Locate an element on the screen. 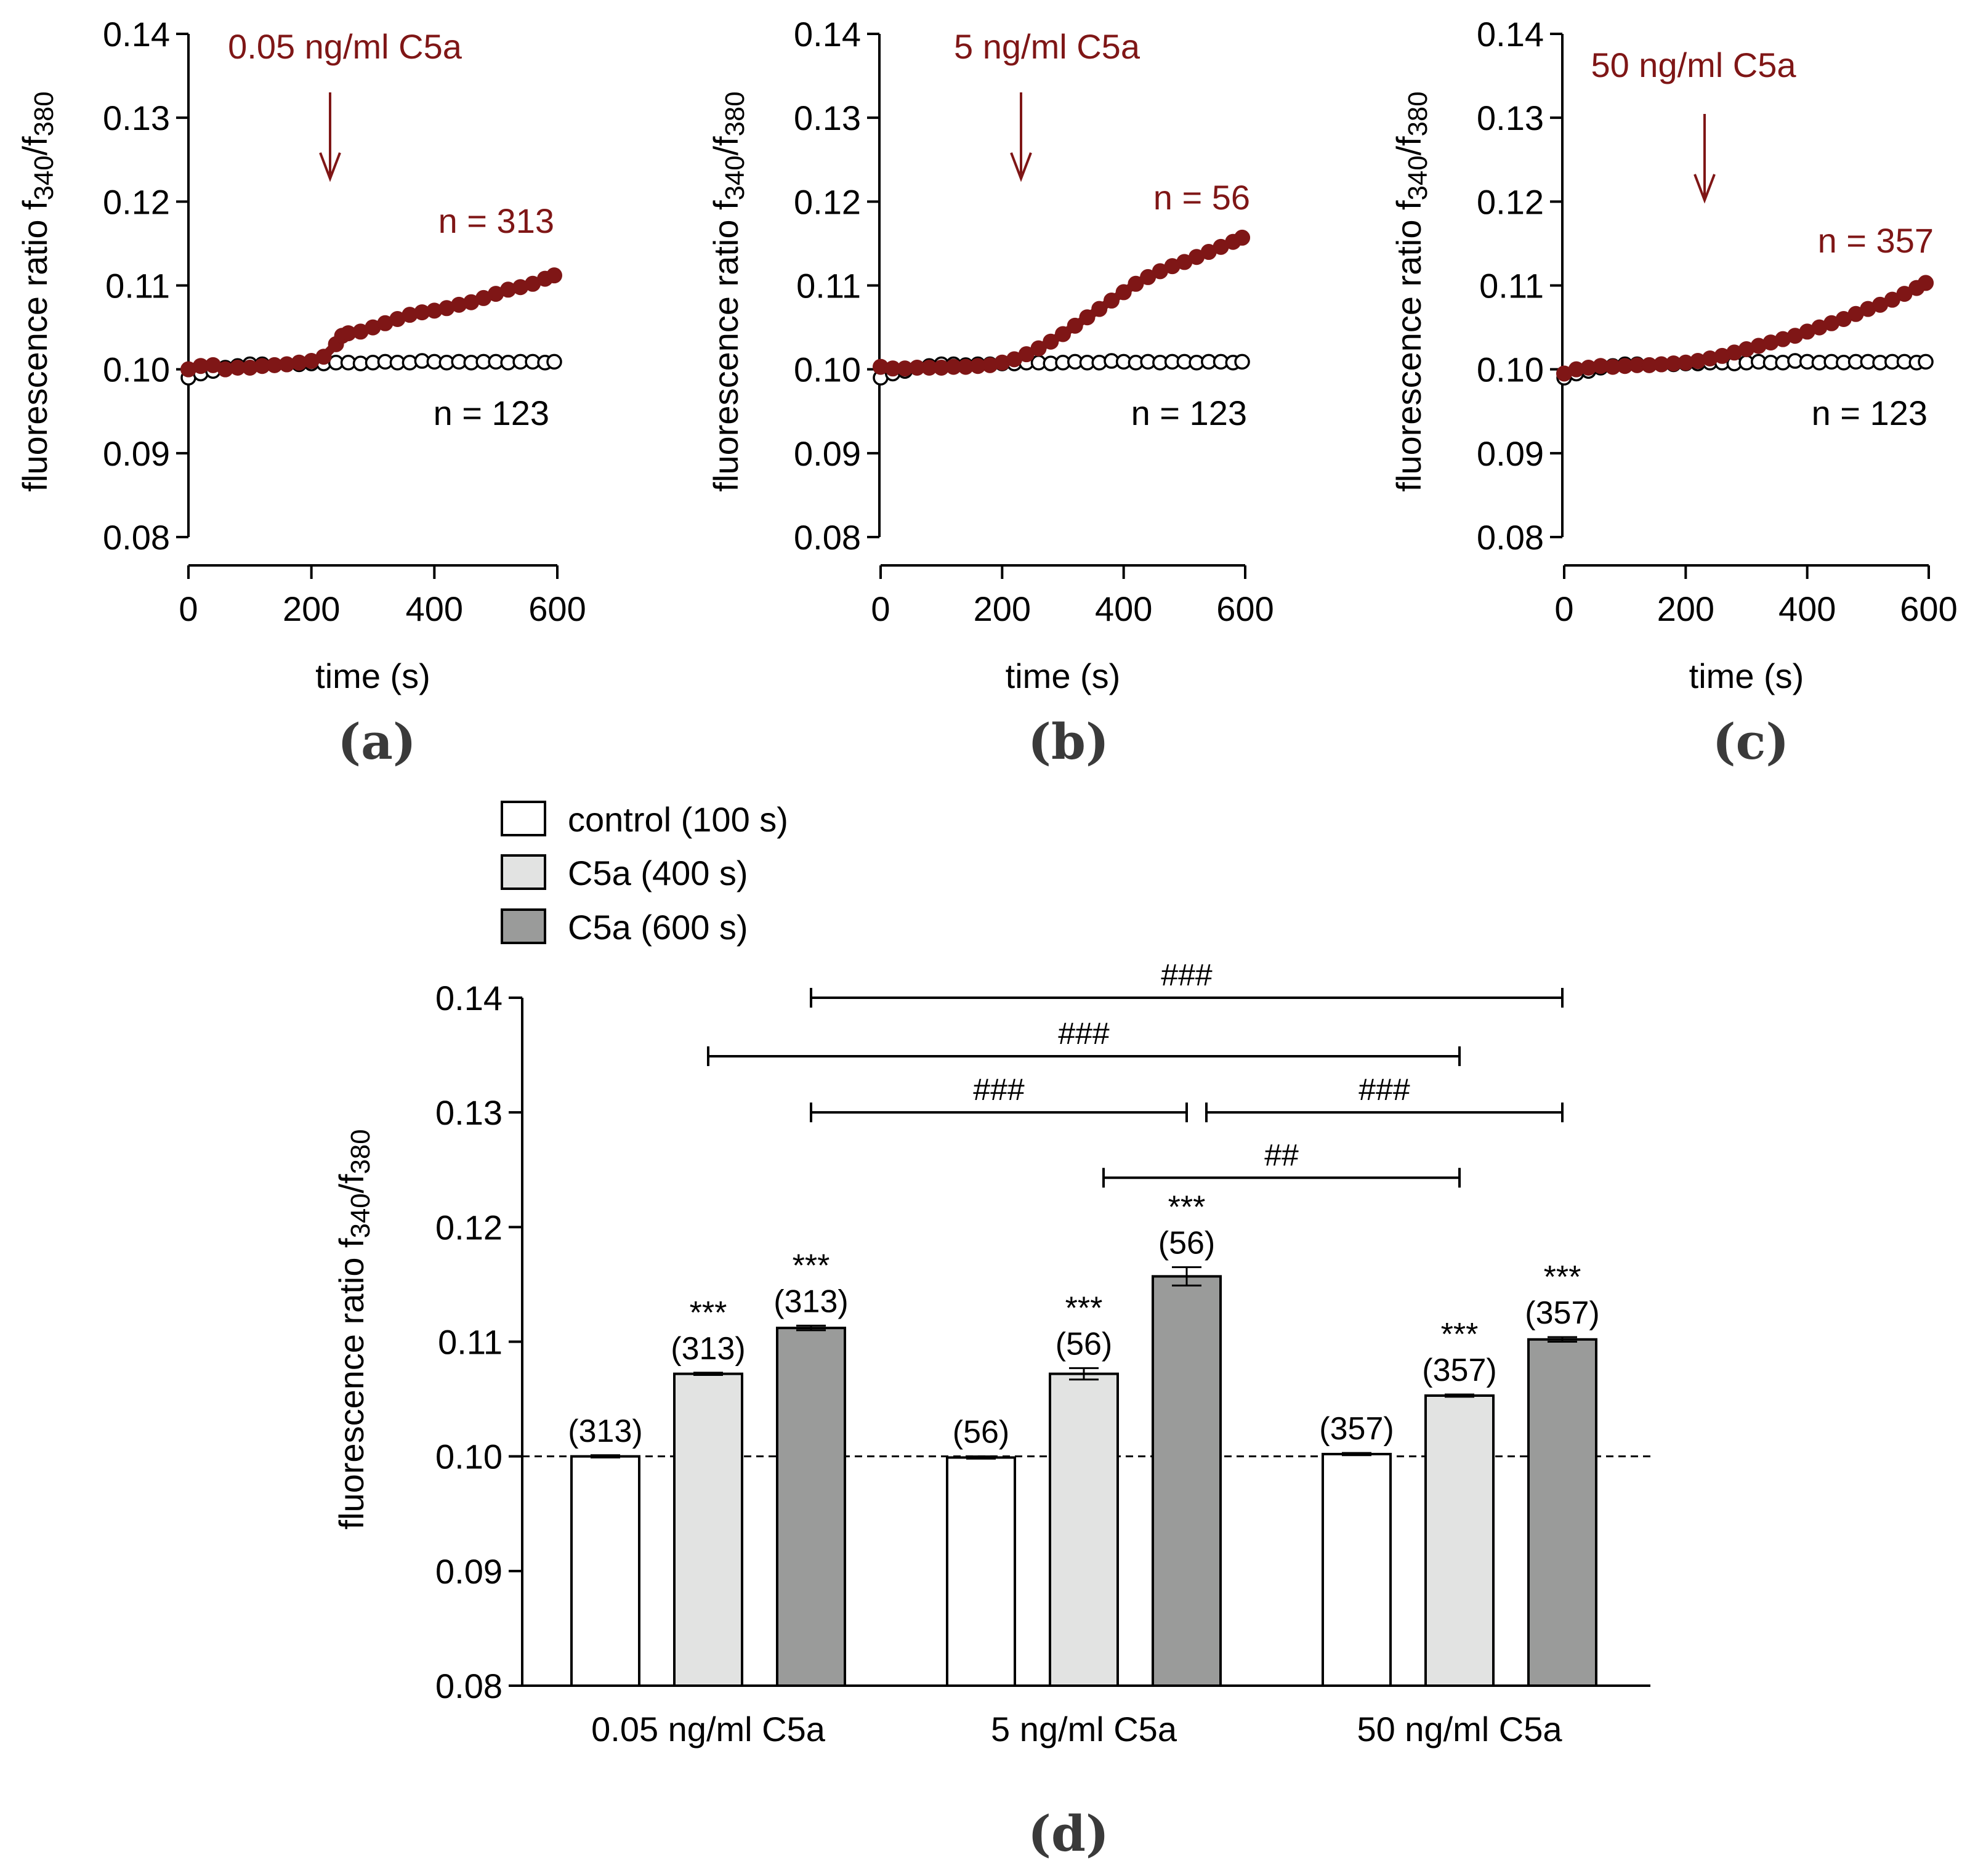 This screenshot has height=1876, width=1970. panel-label: (c) is located at coordinates (1751, 741).